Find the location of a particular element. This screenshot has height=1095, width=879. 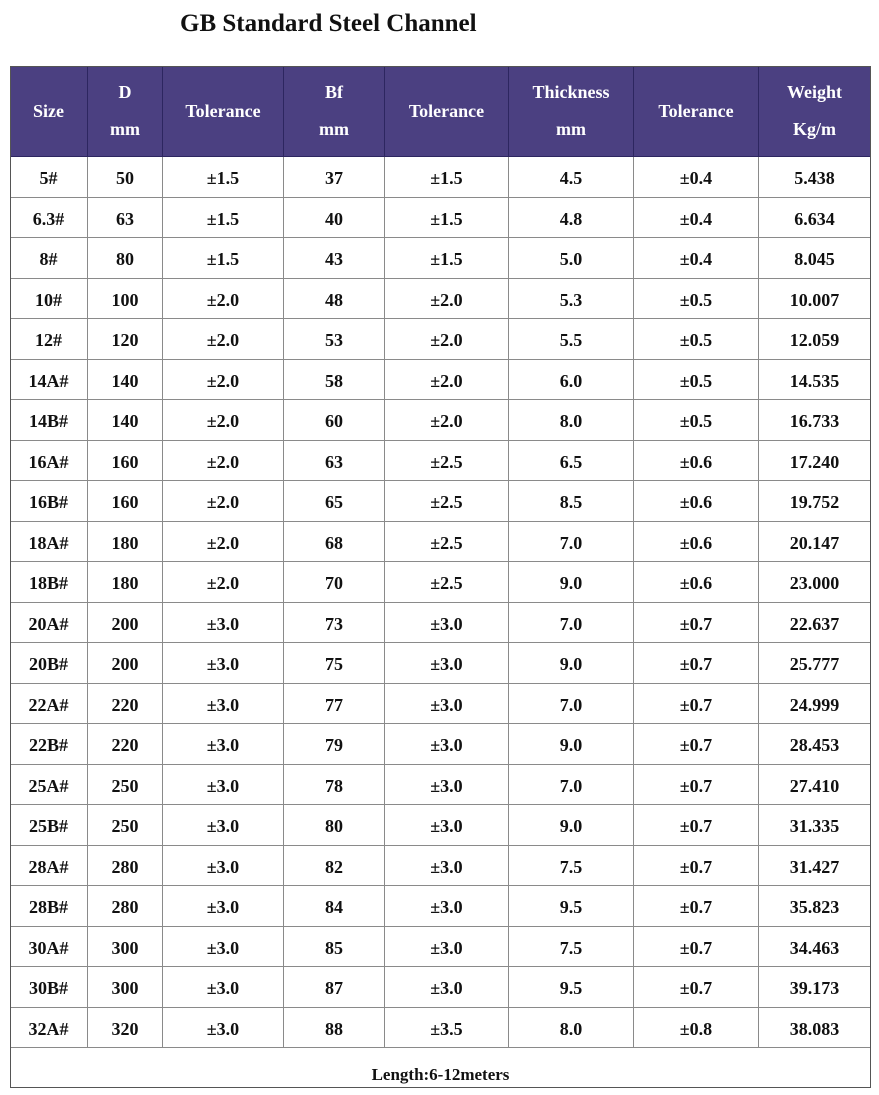

table-cell: 85 is located at coordinates (334, 946).